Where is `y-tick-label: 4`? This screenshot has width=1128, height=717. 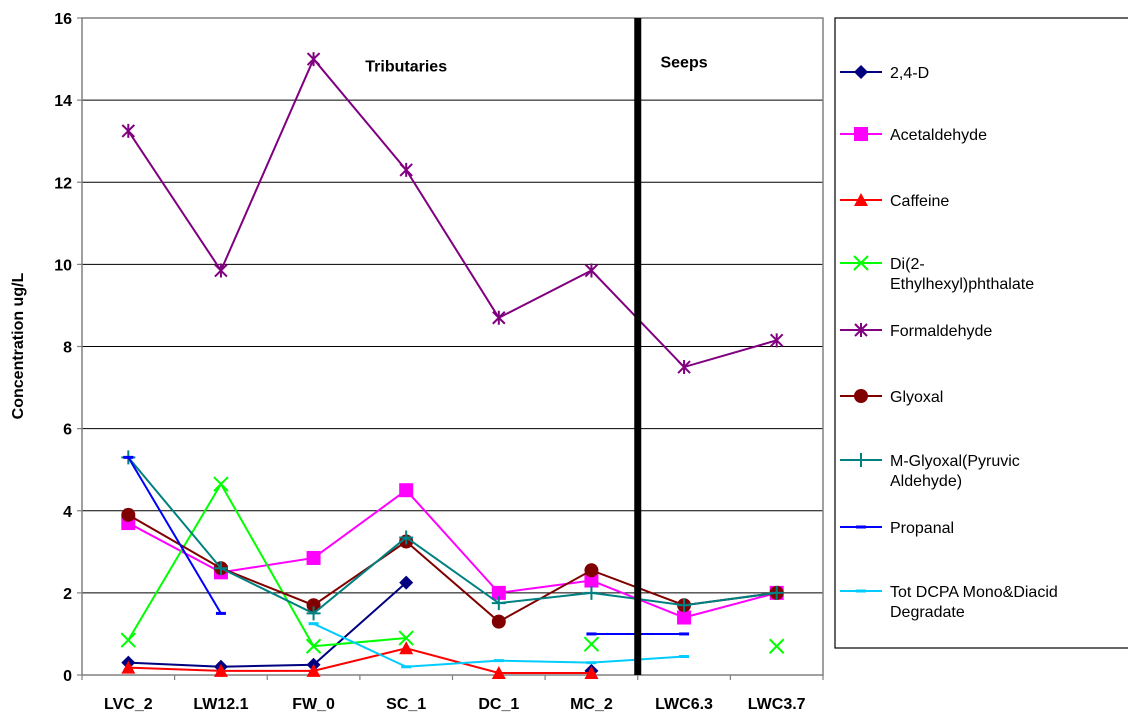 y-tick-label: 4 is located at coordinates (67, 512).